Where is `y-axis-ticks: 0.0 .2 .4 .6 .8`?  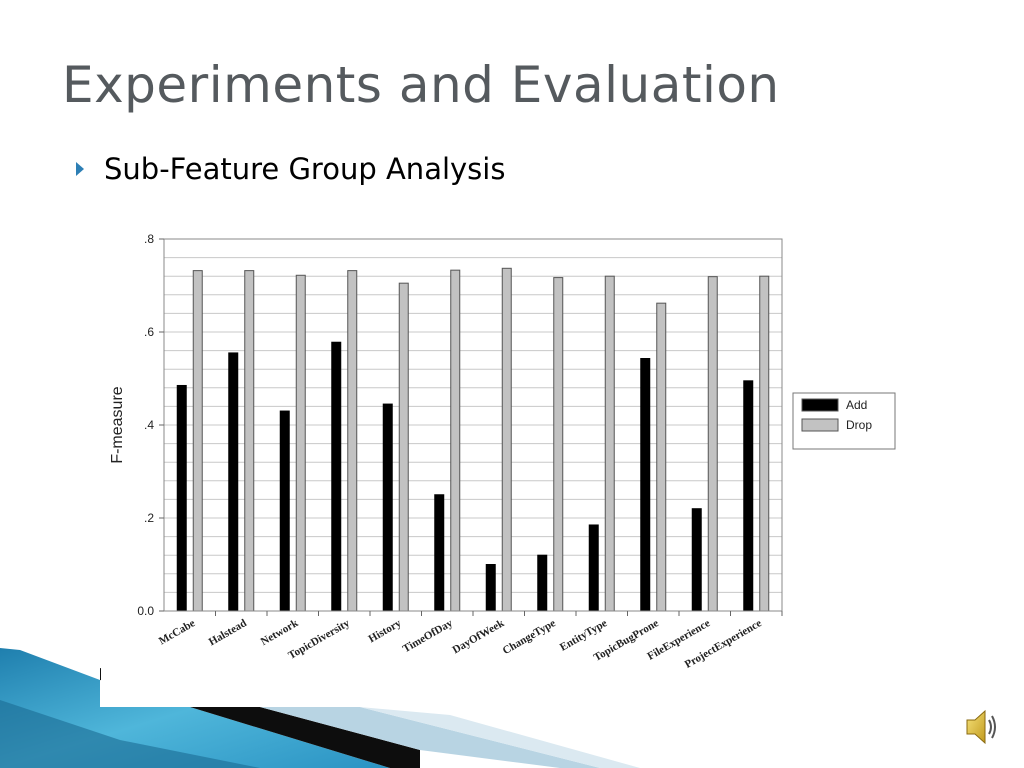 y-axis-ticks: 0.0 .2 .4 .6 .8 is located at coordinates (150, 425).